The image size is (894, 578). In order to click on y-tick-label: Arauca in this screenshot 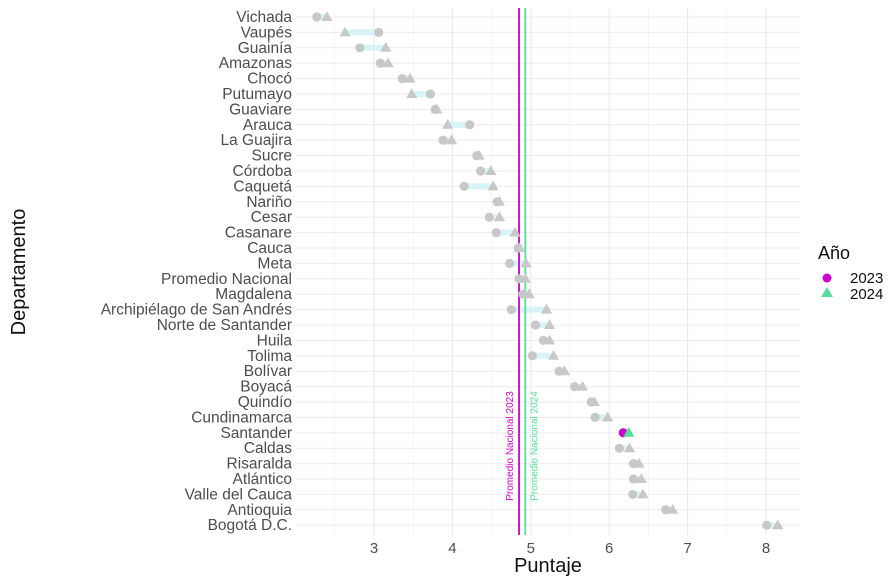, I will do `click(267, 125)`.